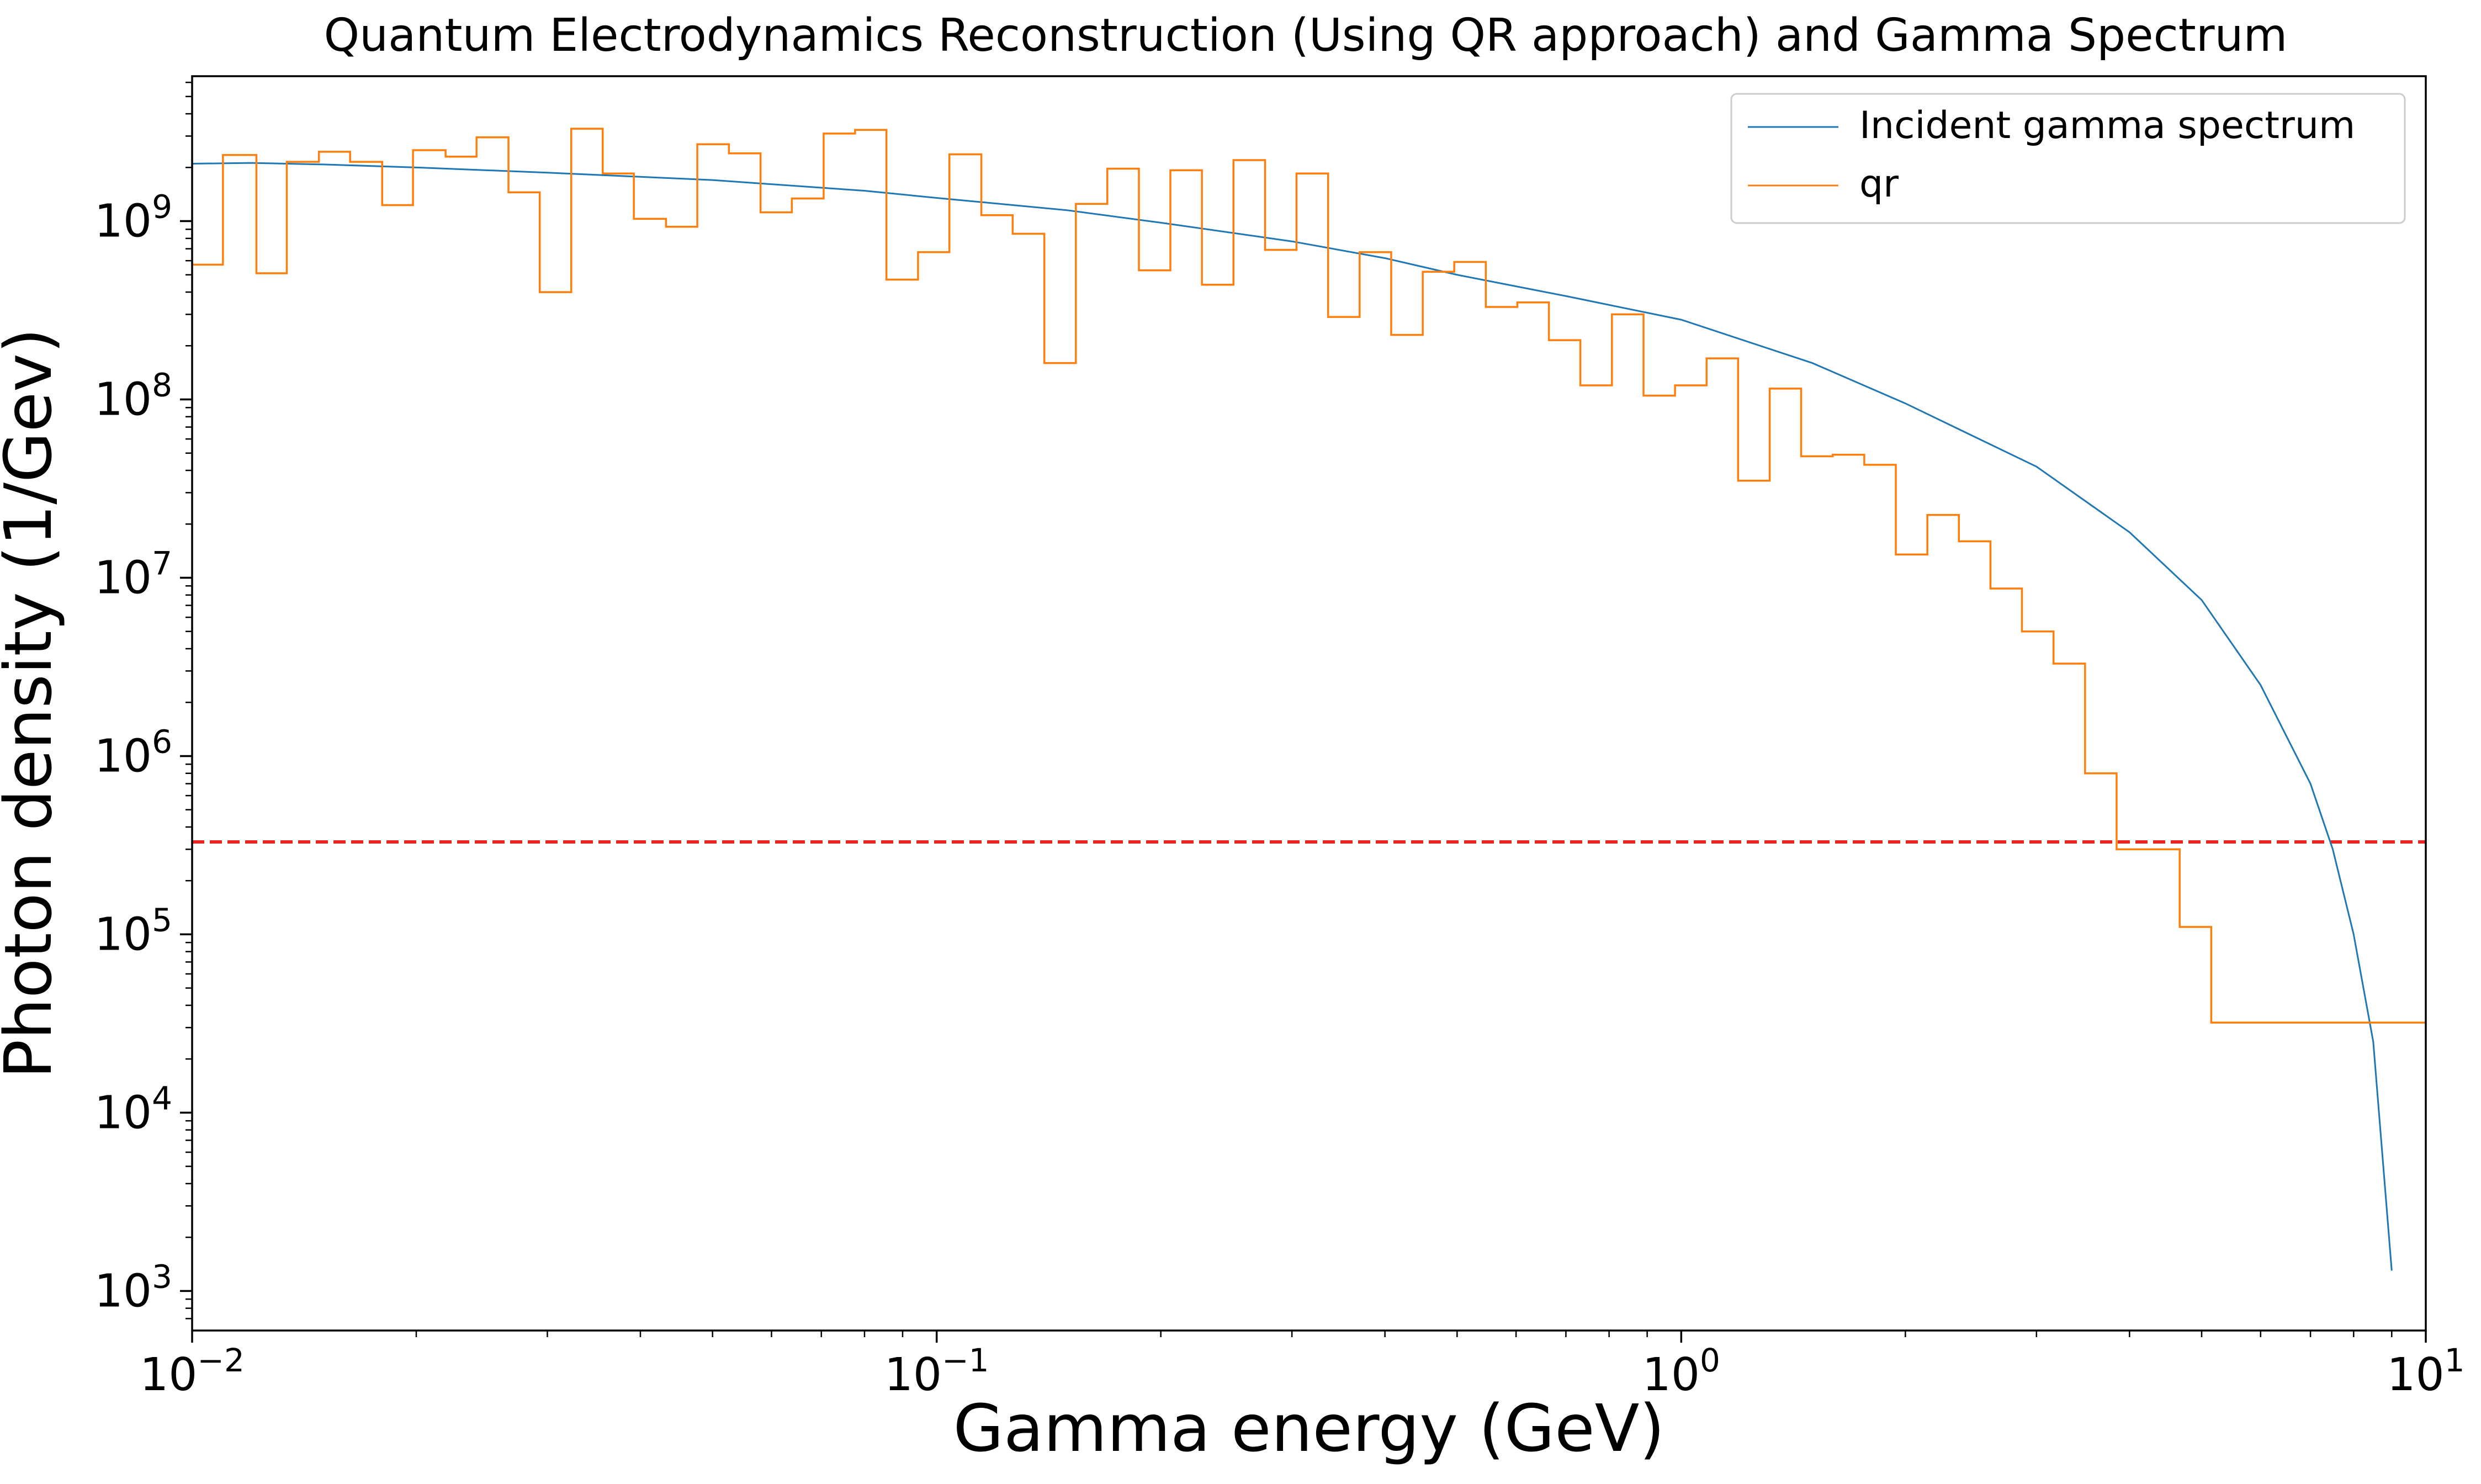 The height and width of the screenshot is (1484, 2481). What do you see at coordinates (133, 1287) in the screenshot?
I see `y-tick-label: 103` at bounding box center [133, 1287].